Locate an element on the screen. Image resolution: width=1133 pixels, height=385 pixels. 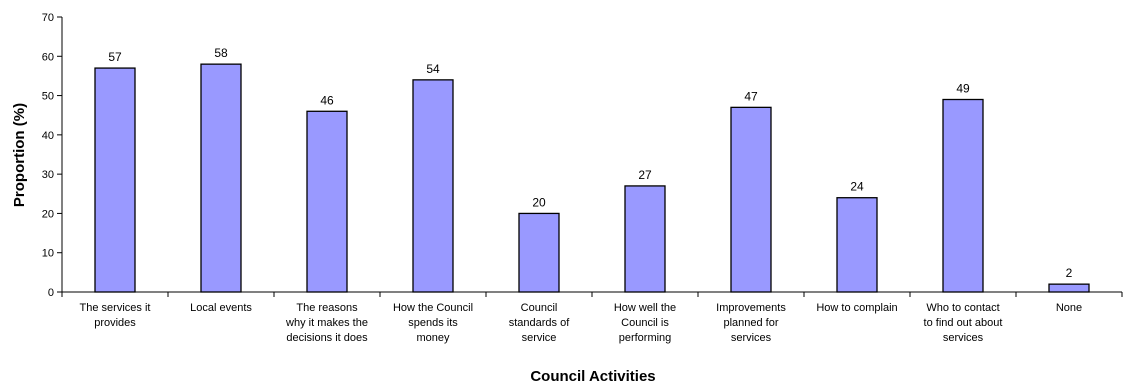
y-tick-label: 70 is located at coordinates (48, 18).